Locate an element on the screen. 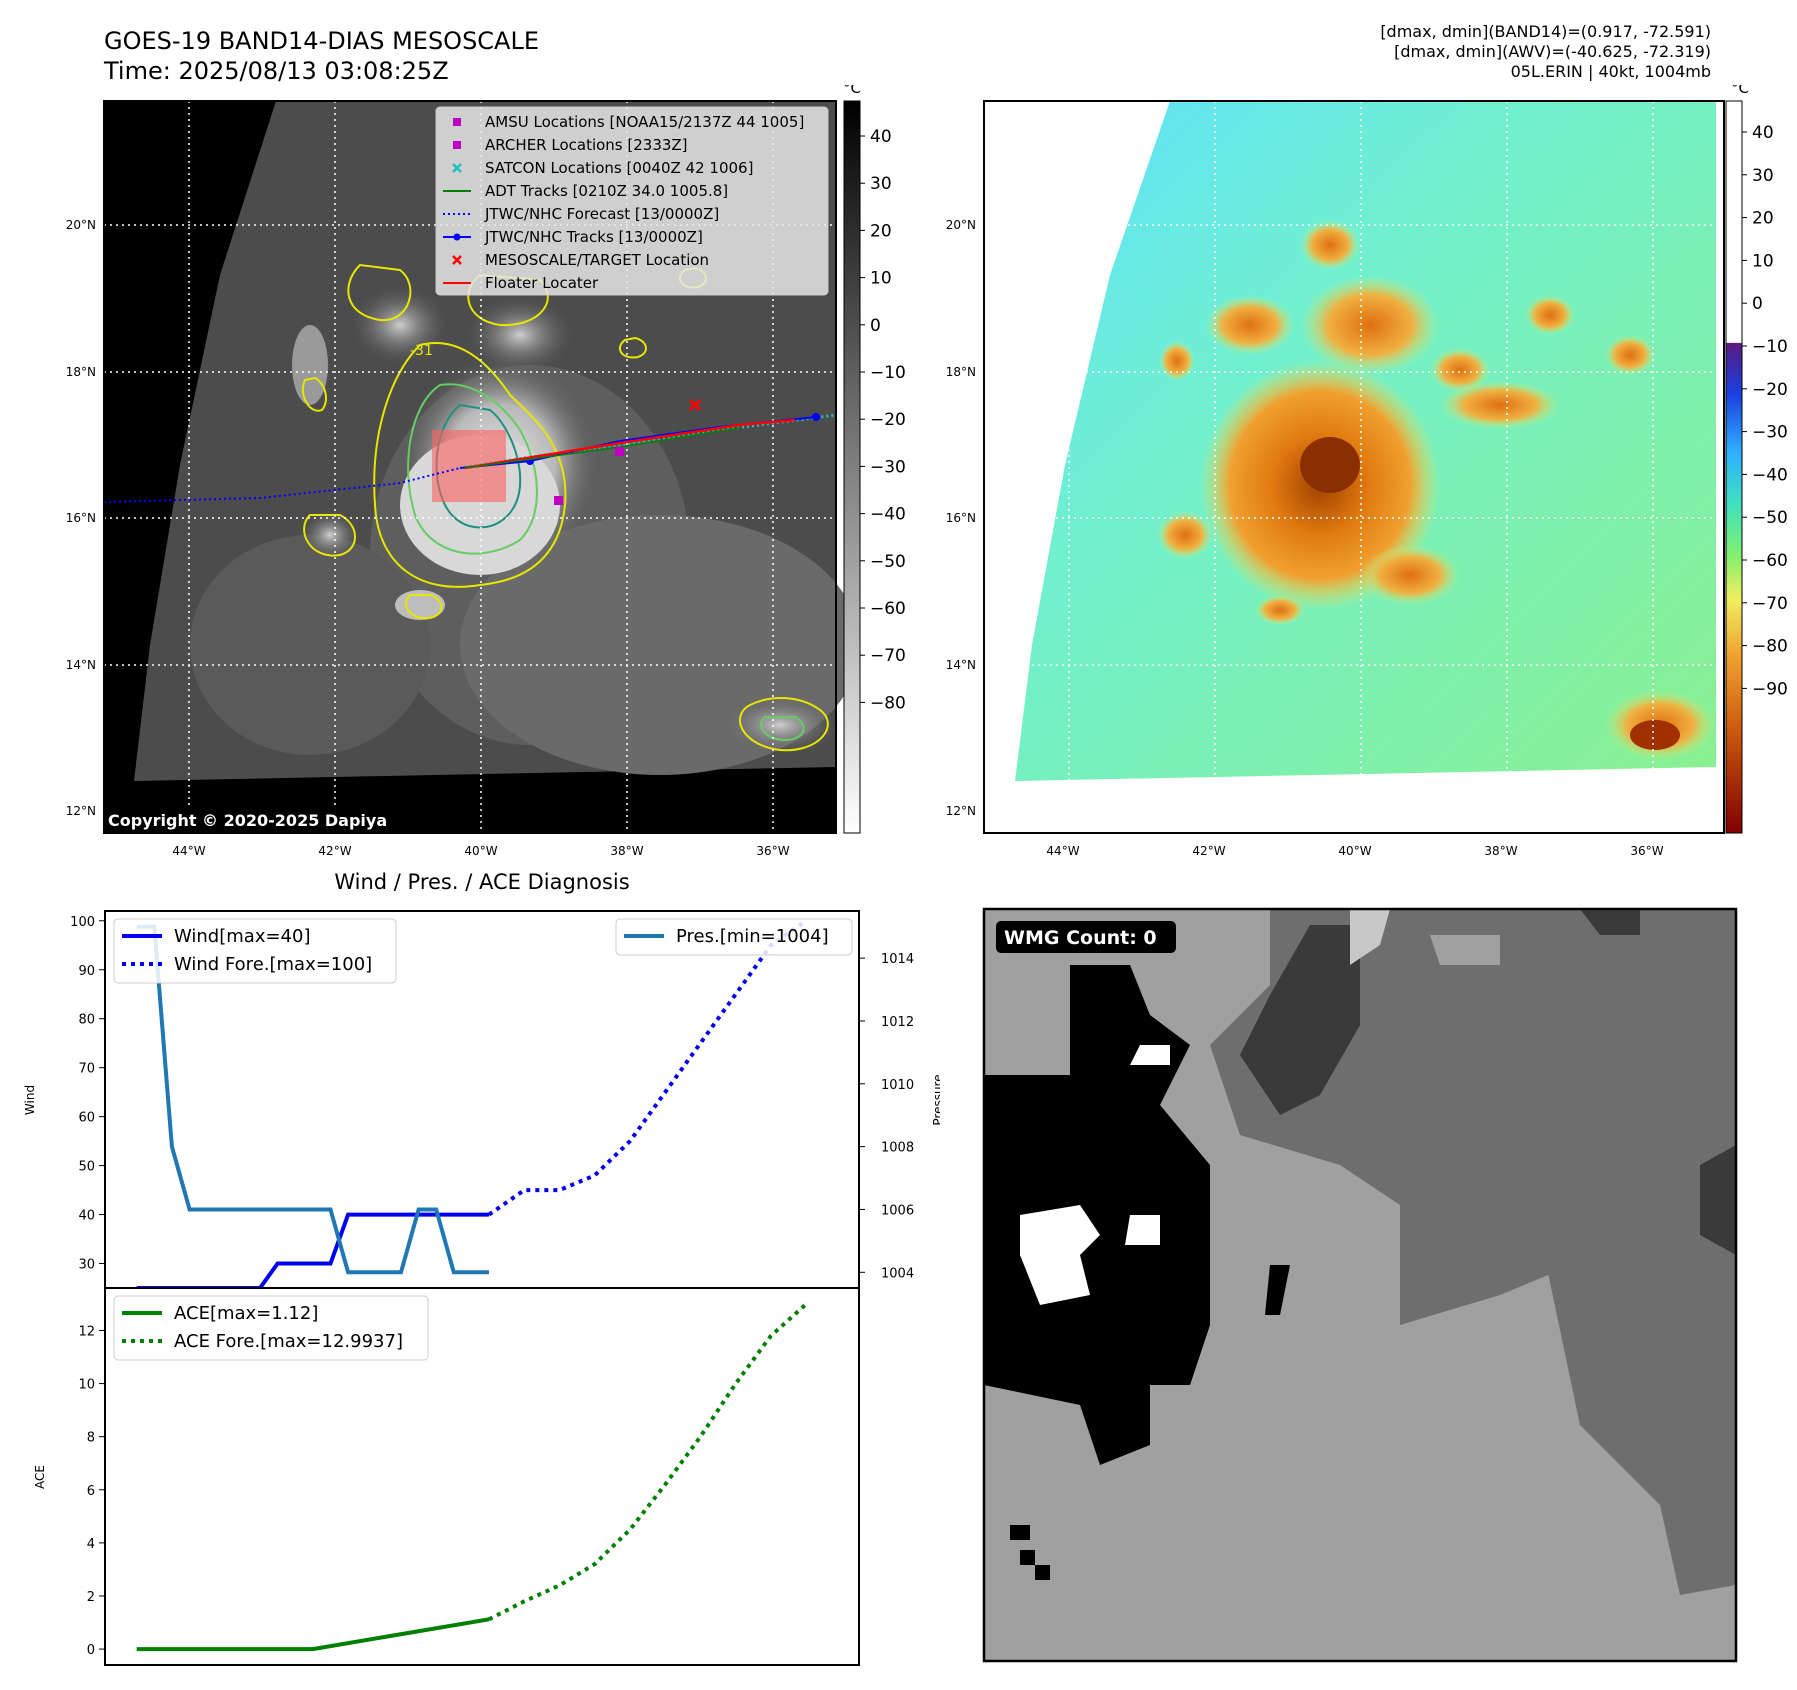 Image resolution: width=1797 pixels, height=1690 pixels. wv-lat-label: 14°N is located at coordinates (961, 665).